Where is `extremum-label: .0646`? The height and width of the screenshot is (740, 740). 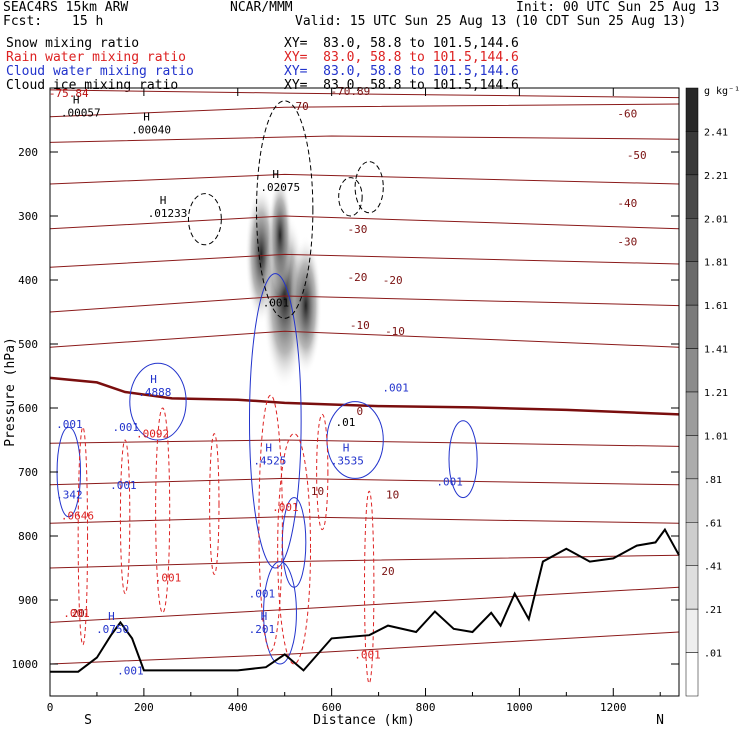
extremum-label: .0646 is located at coordinates (77, 516).